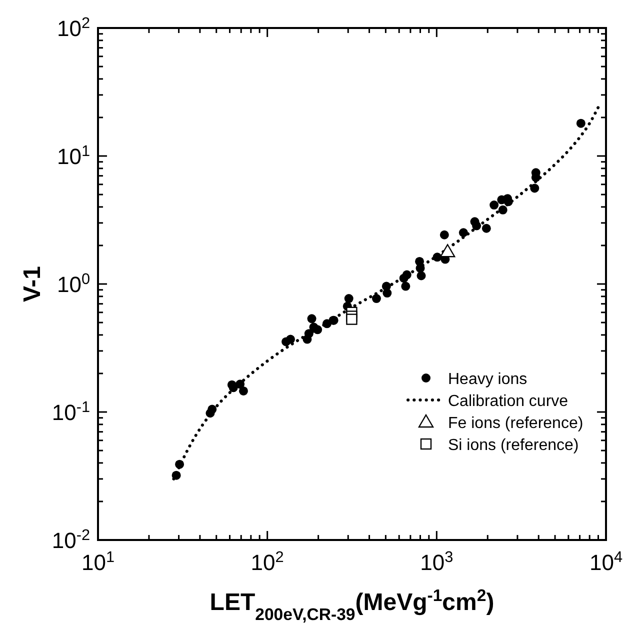  What do you see at coordinates (508, 401) in the screenshot?
I see `legend-label: Calibration curve` at bounding box center [508, 401].